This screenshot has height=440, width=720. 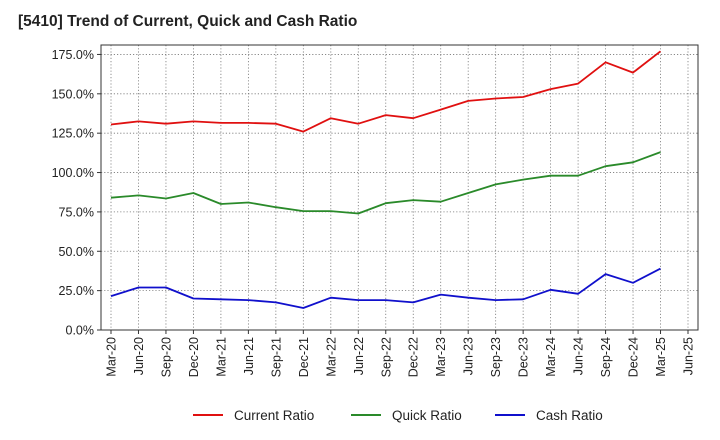 What do you see at coordinates (221, 357) in the screenshot?
I see `x-tick-label: Mar-21` at bounding box center [221, 357].